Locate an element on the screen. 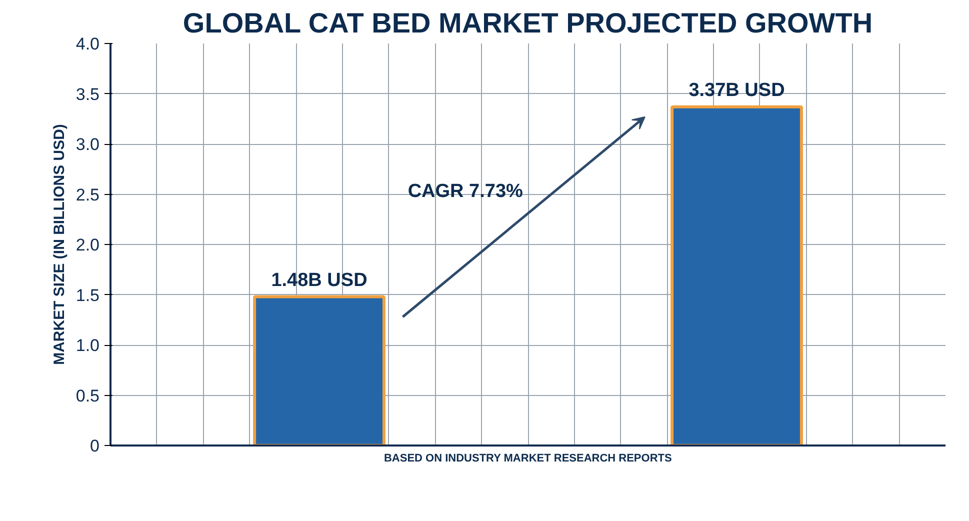  y-tick-label: 0.5 is located at coordinates (88, 396).